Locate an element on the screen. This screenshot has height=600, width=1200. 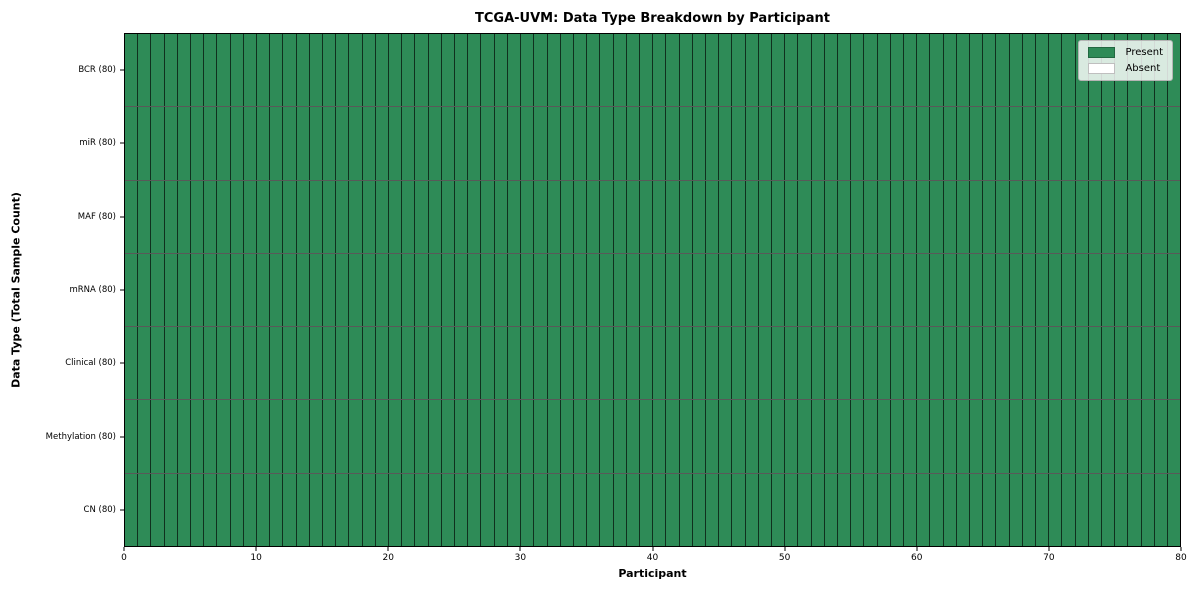
x-tick-label: 30 is located at coordinates (520, 558).